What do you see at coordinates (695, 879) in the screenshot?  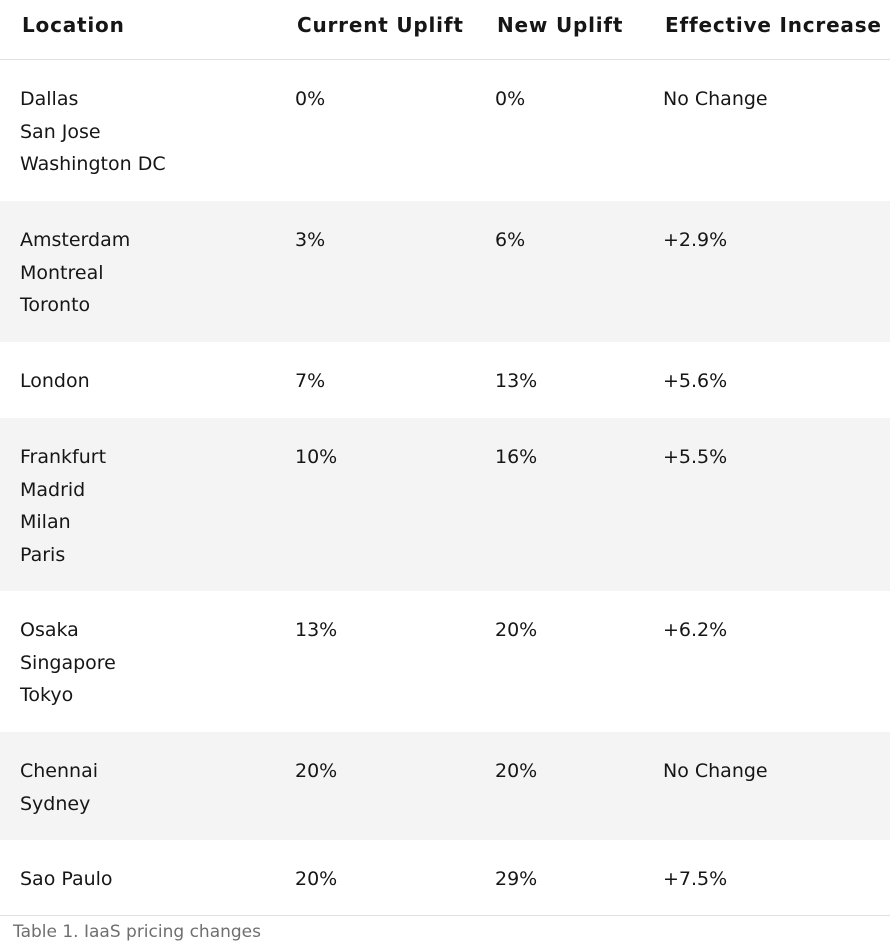 I see `effective-increase-cell: +7.5%` at bounding box center [695, 879].